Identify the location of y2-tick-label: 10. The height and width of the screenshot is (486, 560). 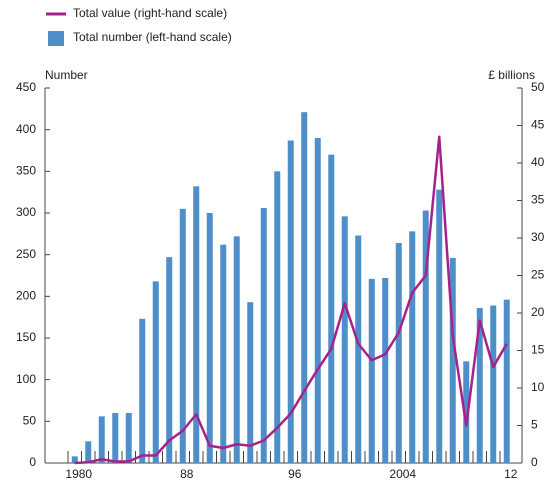
(538, 387).